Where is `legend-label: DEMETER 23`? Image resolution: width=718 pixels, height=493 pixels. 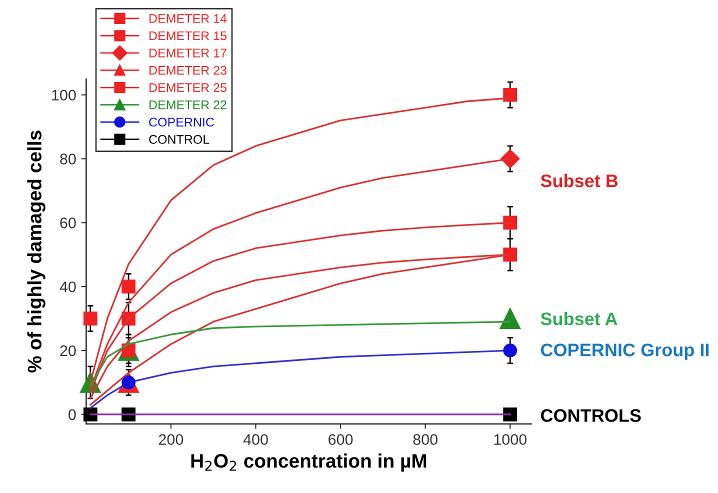
legend-label: DEMETER 23 is located at coordinates (188, 70).